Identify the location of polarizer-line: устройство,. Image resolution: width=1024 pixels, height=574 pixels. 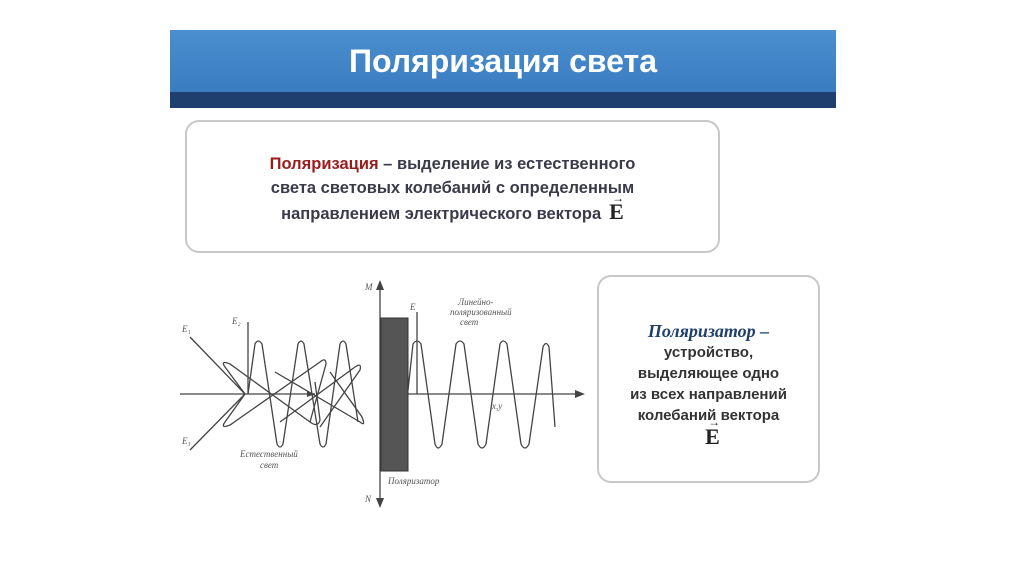
(708, 352).